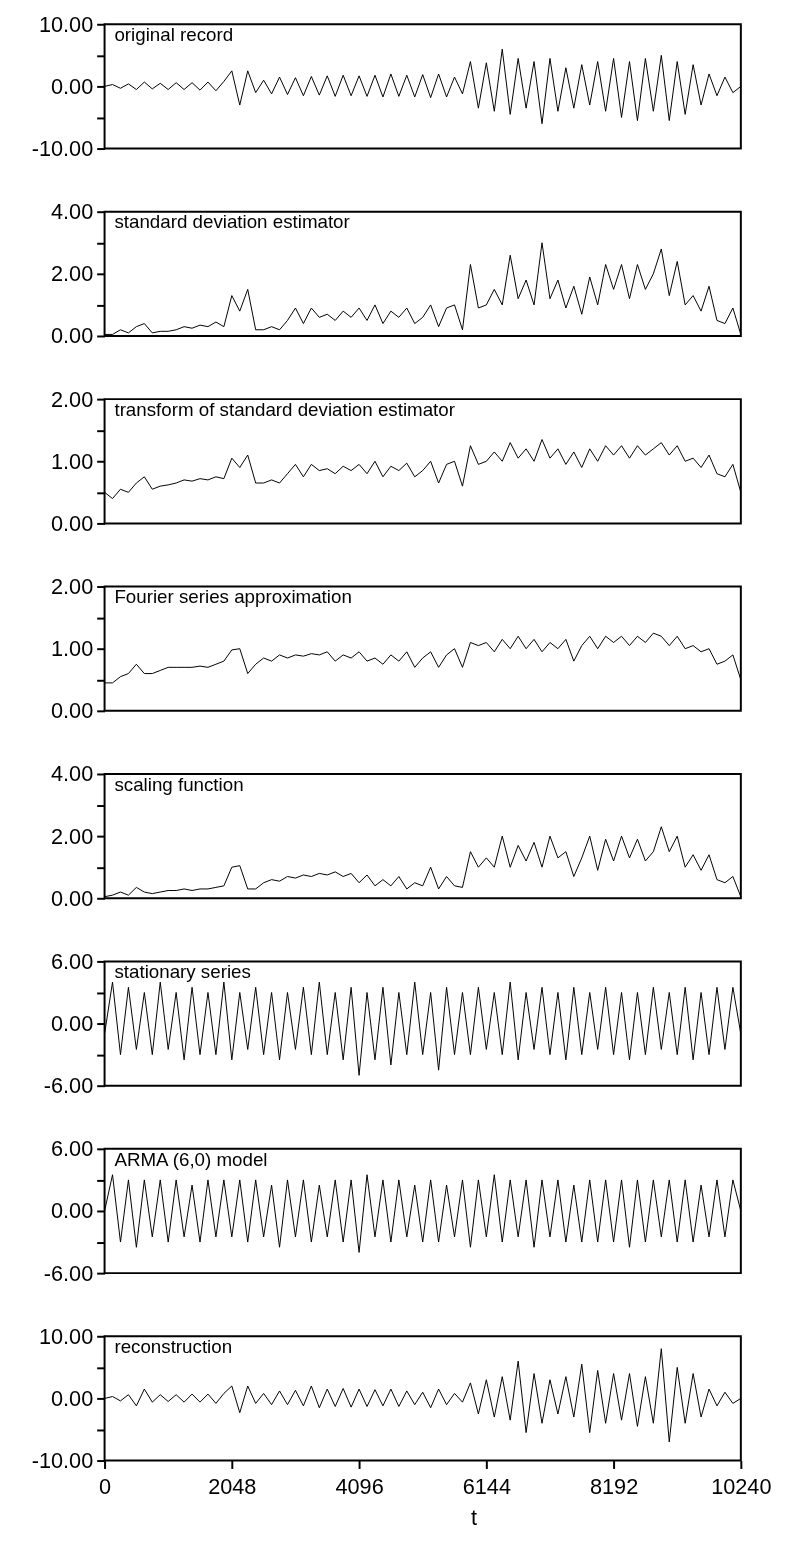  I want to click on chart-title: transform of standard deviation estimator, so click(284, 409).